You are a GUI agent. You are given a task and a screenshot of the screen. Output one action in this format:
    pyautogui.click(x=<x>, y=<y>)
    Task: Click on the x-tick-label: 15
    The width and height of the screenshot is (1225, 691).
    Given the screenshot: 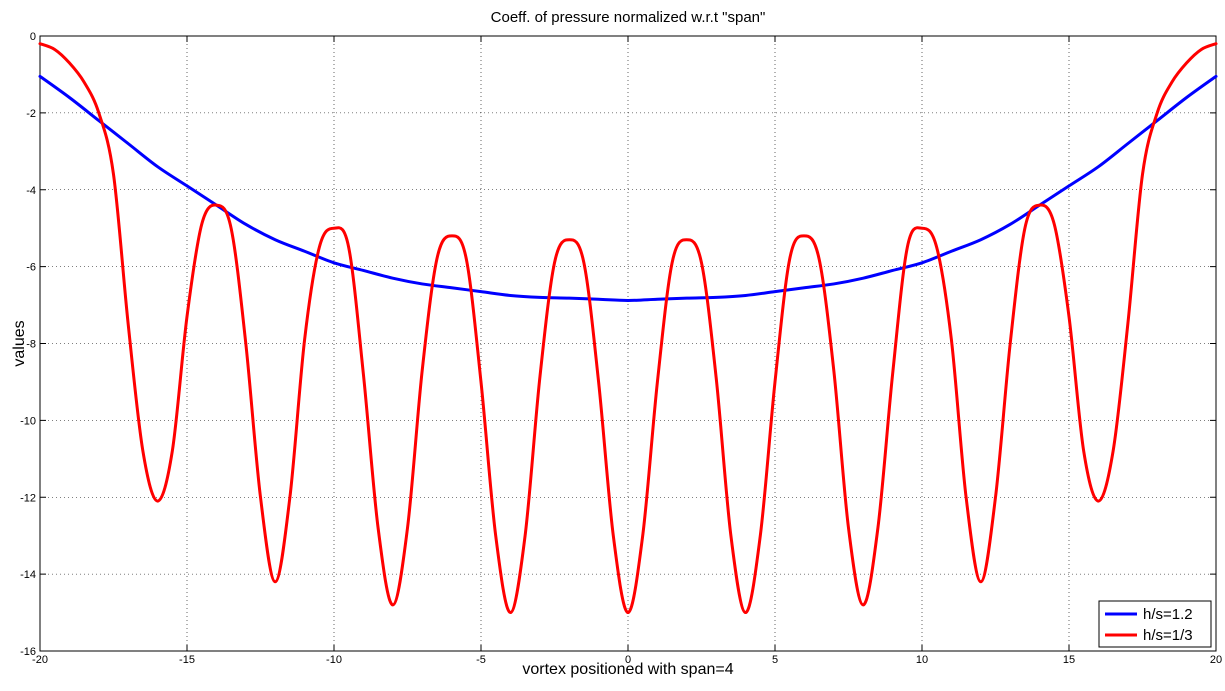 What is the action you would take?
    pyautogui.click(x=1069, y=660)
    